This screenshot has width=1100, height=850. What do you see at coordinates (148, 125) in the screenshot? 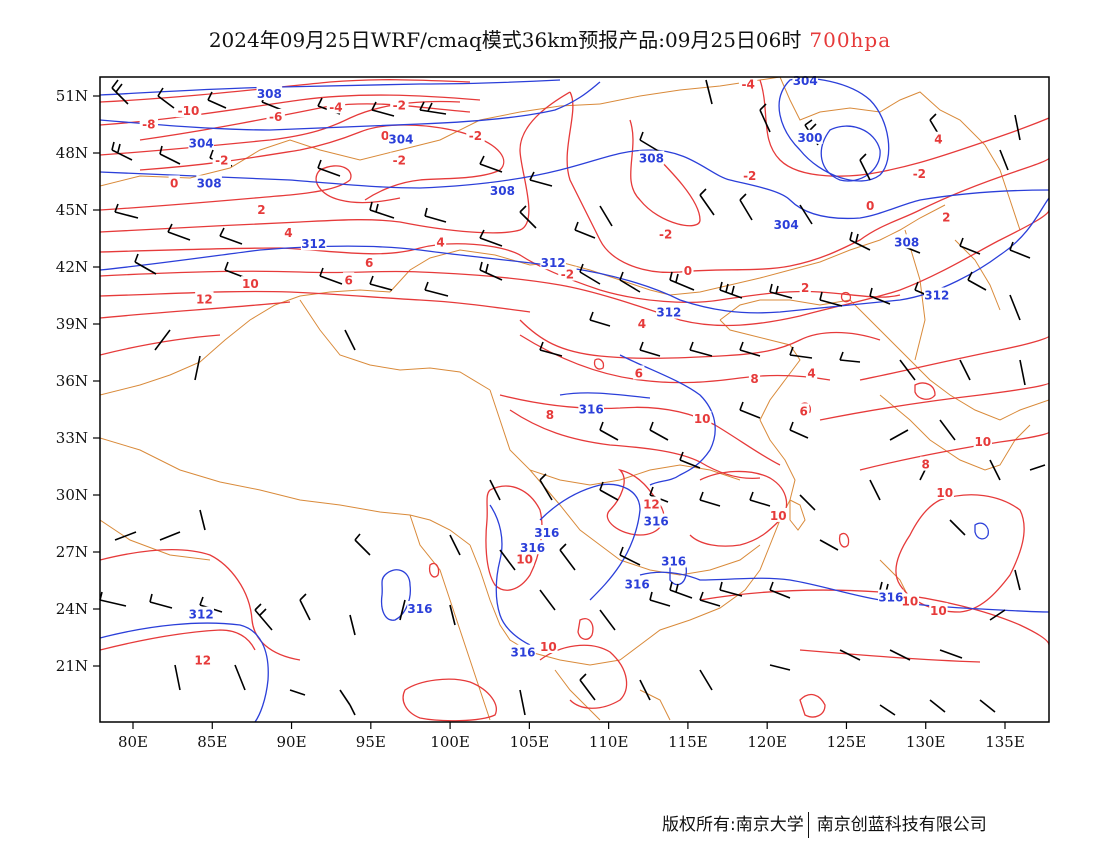
I see `contour-label: -8` at bounding box center [148, 125].